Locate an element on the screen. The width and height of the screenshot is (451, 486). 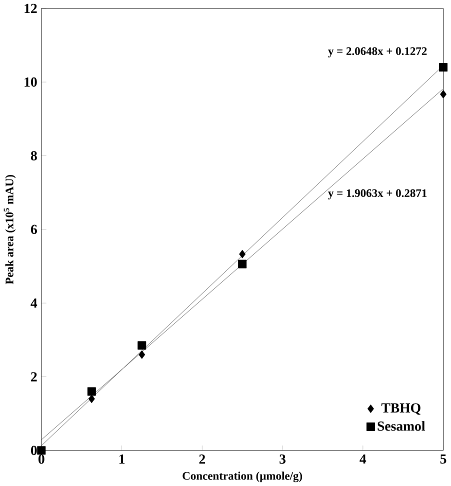
y-tick-label: 8 is located at coordinates (34, 155).